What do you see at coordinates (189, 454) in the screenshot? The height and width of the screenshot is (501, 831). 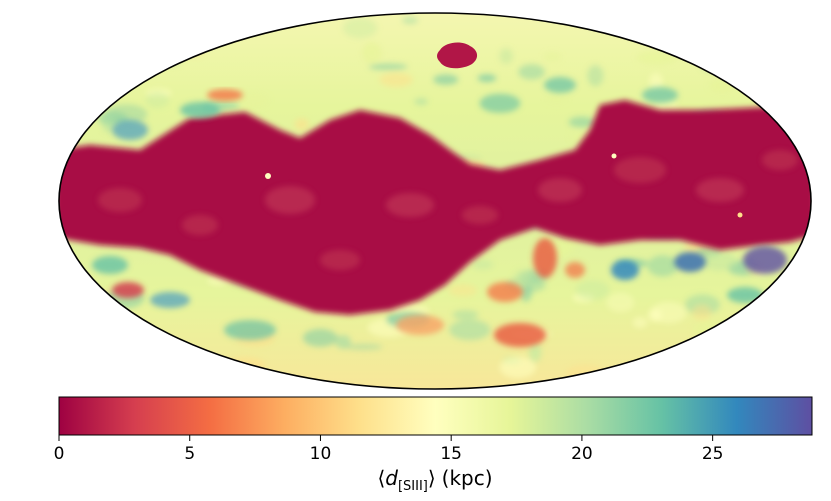 I see `colorbar-tick-label: 5` at bounding box center [189, 454].